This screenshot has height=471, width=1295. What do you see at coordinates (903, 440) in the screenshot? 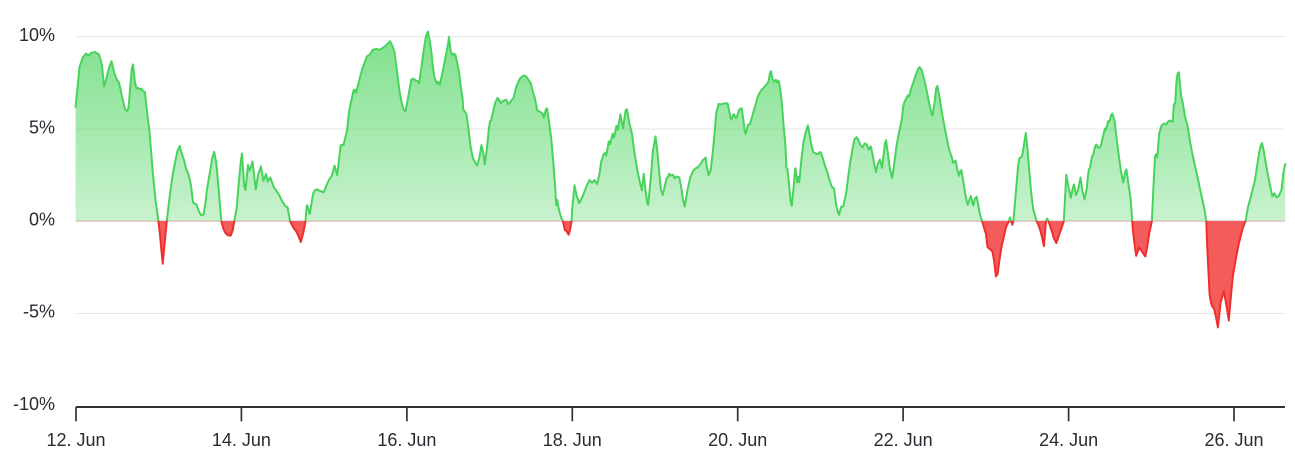
I see `svg-text: 22. Jun` at bounding box center [903, 440].